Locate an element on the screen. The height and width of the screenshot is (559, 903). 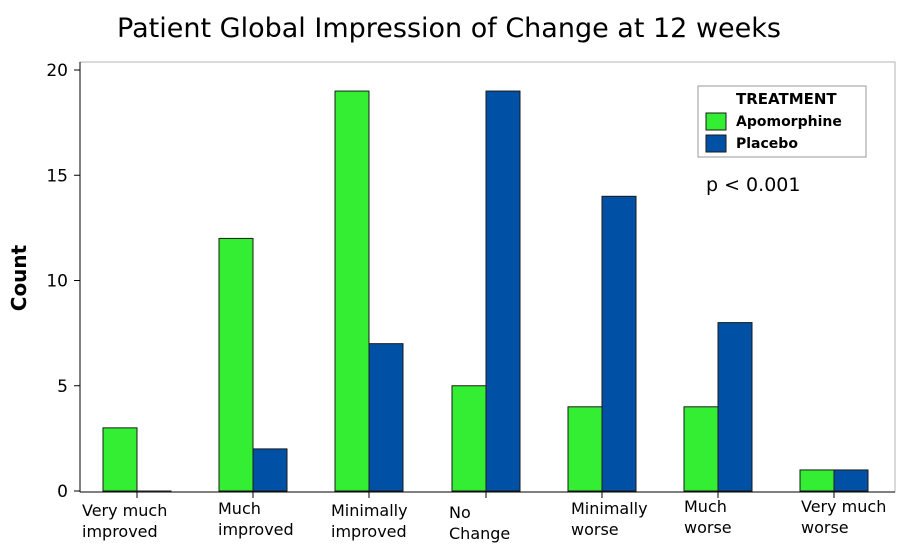
legend: TREATMENT Apomorphine Placebo is located at coordinates (782, 121).